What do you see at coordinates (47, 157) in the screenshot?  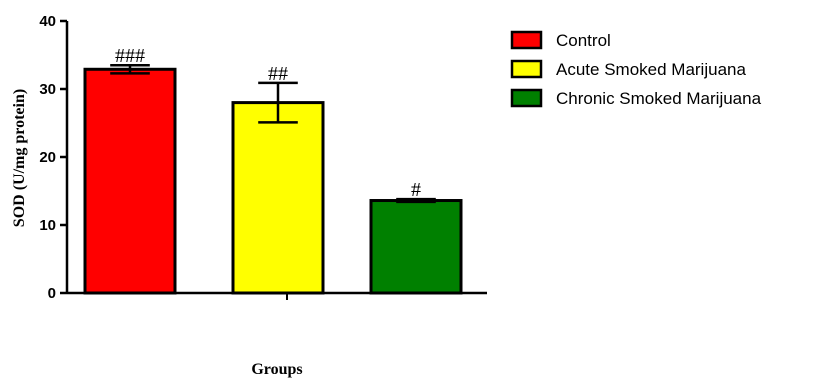 I see `y-tick-label: 20` at bounding box center [47, 157].